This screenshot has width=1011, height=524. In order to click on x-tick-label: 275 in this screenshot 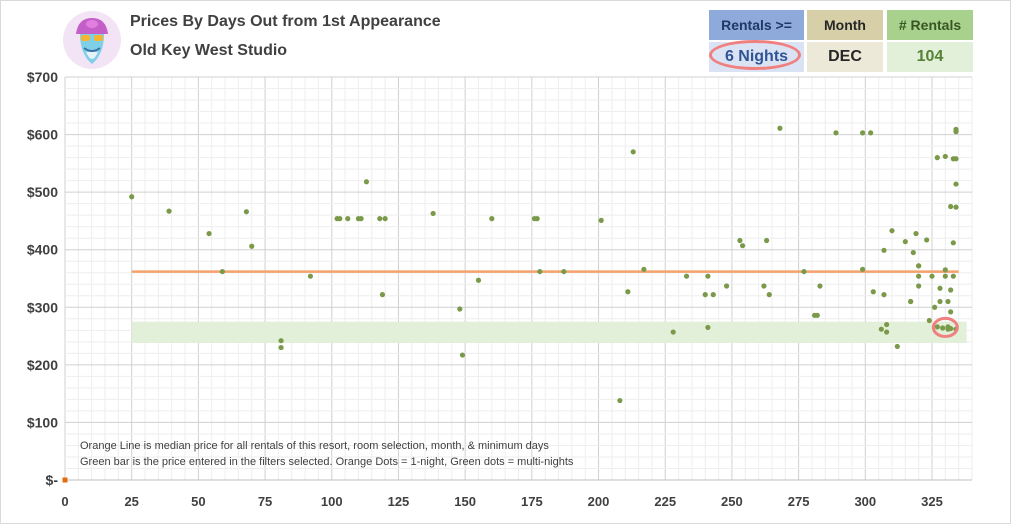, I will do `click(799, 501)`.